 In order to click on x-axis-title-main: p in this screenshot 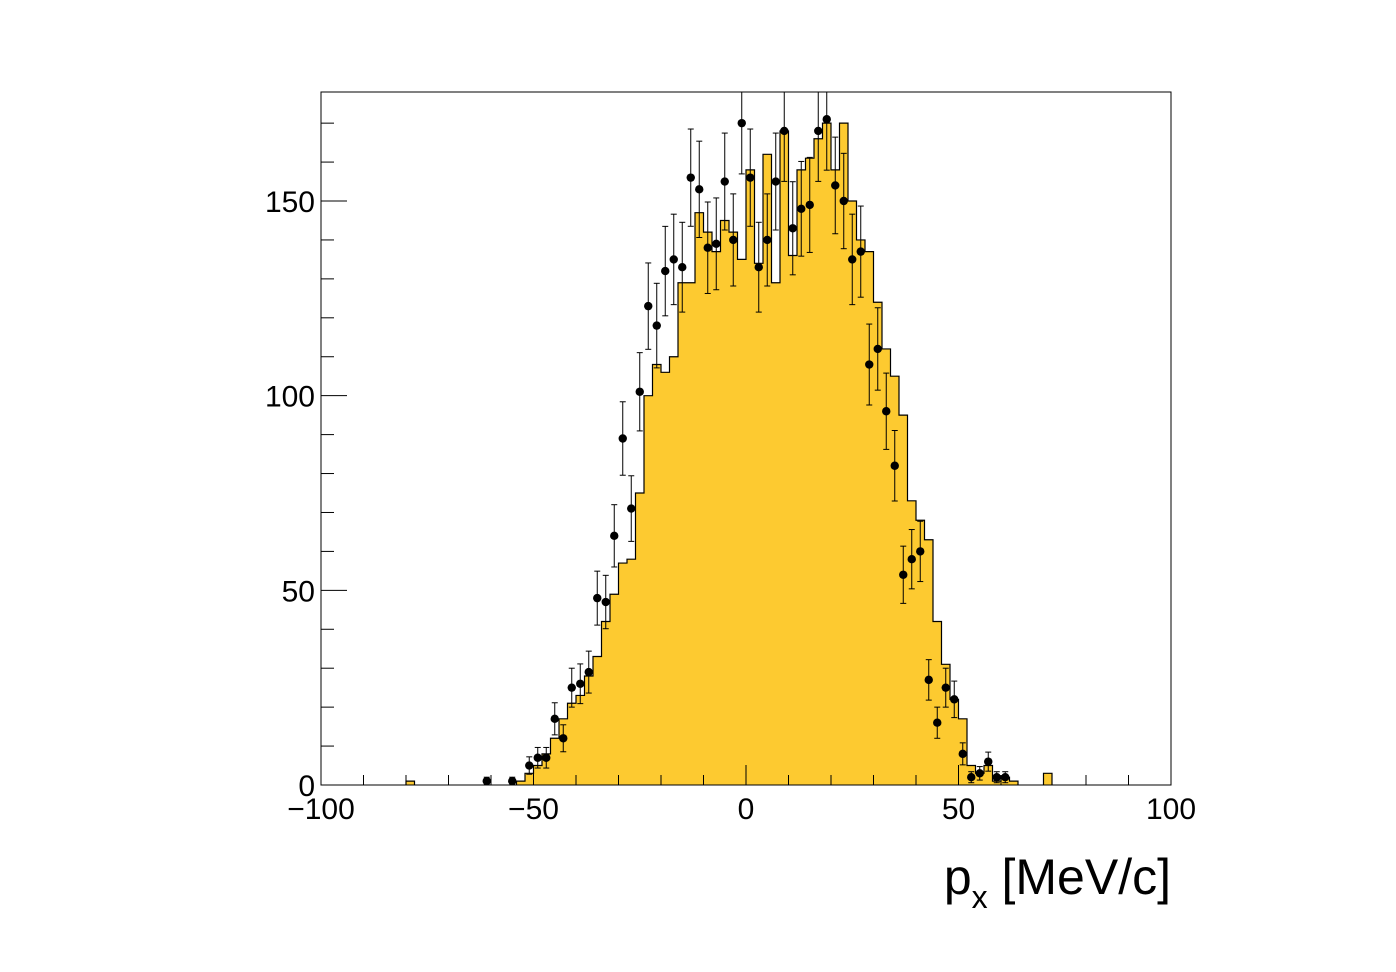, I will do `click(958, 877)`.